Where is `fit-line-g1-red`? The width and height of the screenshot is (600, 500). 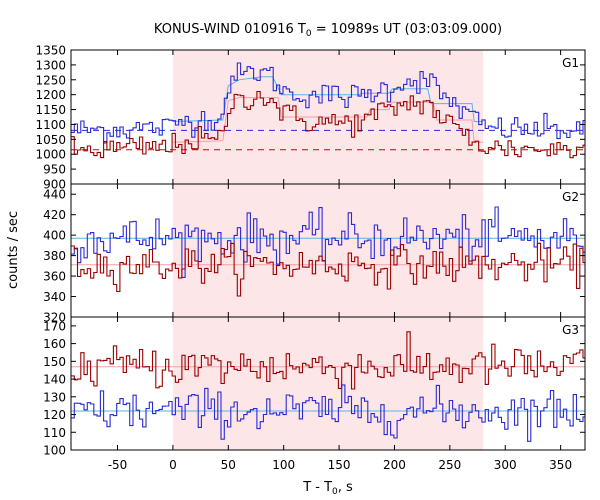 fit-line-g1-red is located at coordinates (328, 120).